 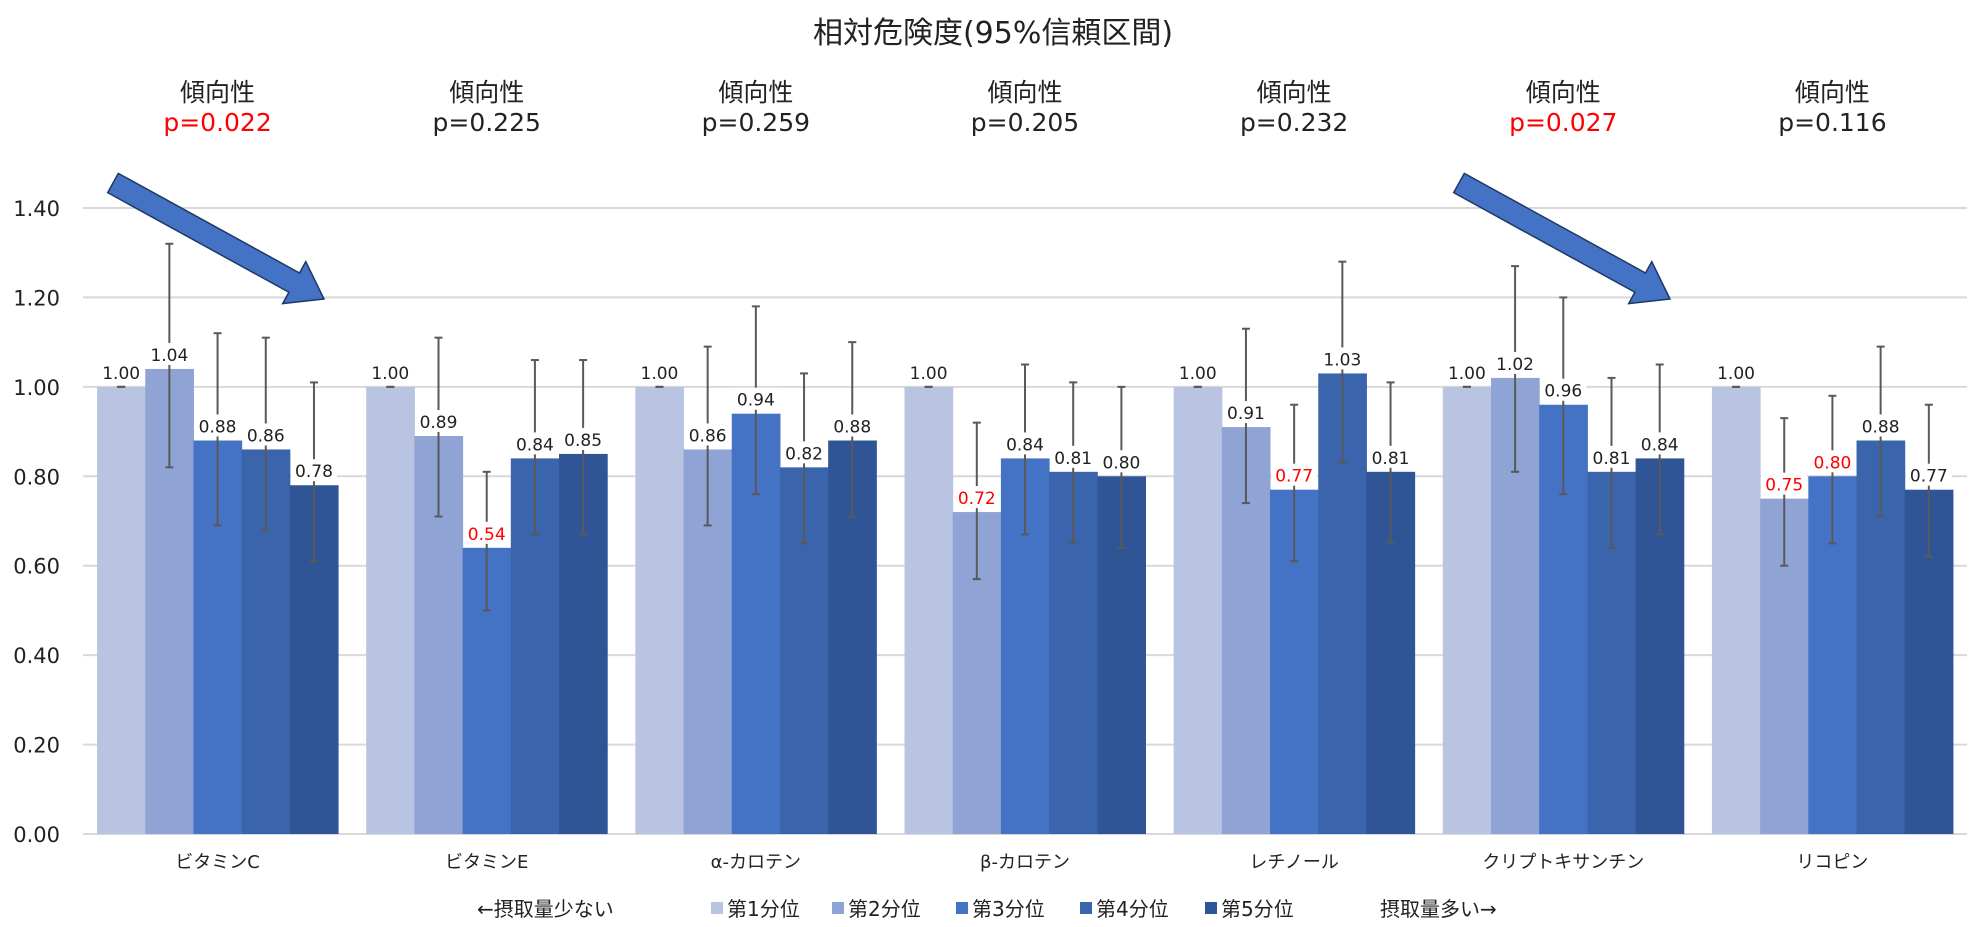 What do you see at coordinates (487, 108) in the screenshot?
I see `trend-annotation: 傾向性 p=0.225` at bounding box center [487, 108].